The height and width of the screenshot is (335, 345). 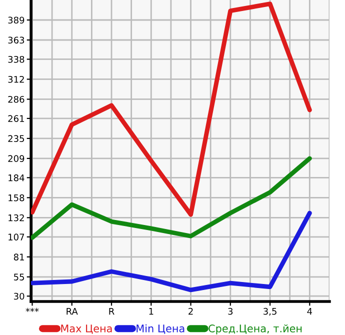 What do you see at coordinates (111, 311) in the screenshot?
I see `x-tick-label: R` at bounding box center [111, 311].